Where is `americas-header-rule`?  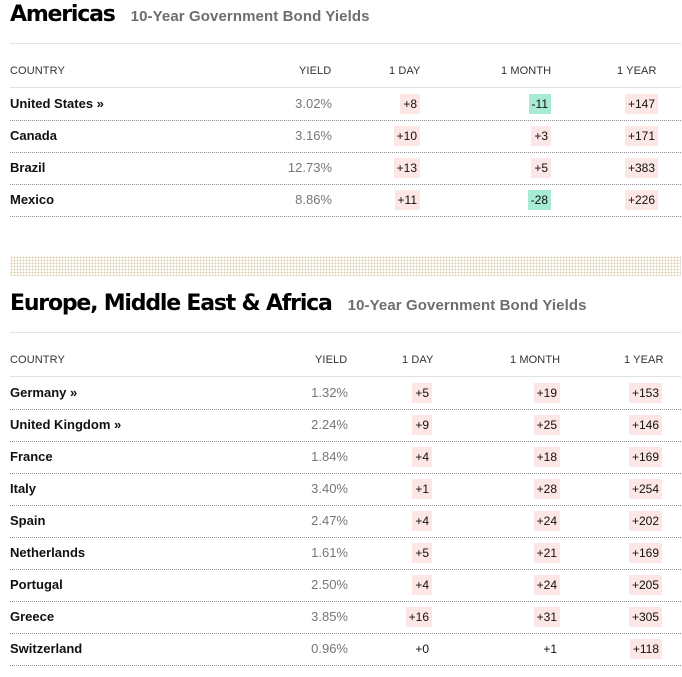
americas-header-rule is located at coordinates (345, 87).